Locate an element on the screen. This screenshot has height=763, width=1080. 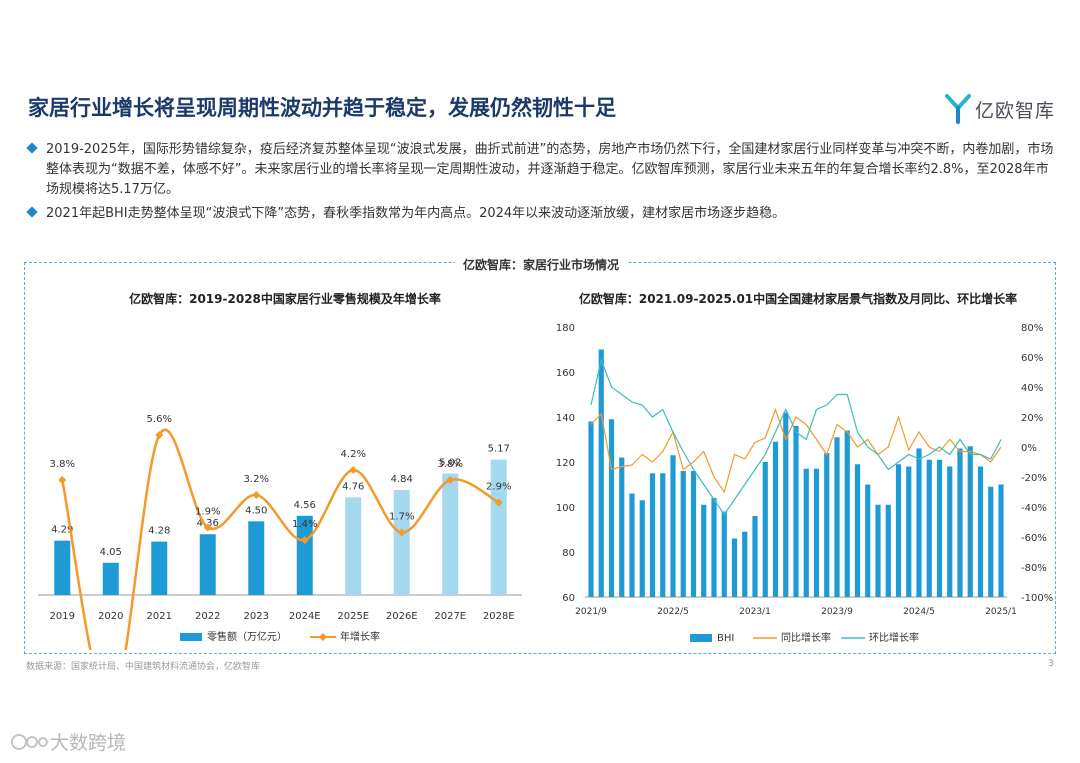
y-right-tick-label: 60% is located at coordinates (1032, 358).